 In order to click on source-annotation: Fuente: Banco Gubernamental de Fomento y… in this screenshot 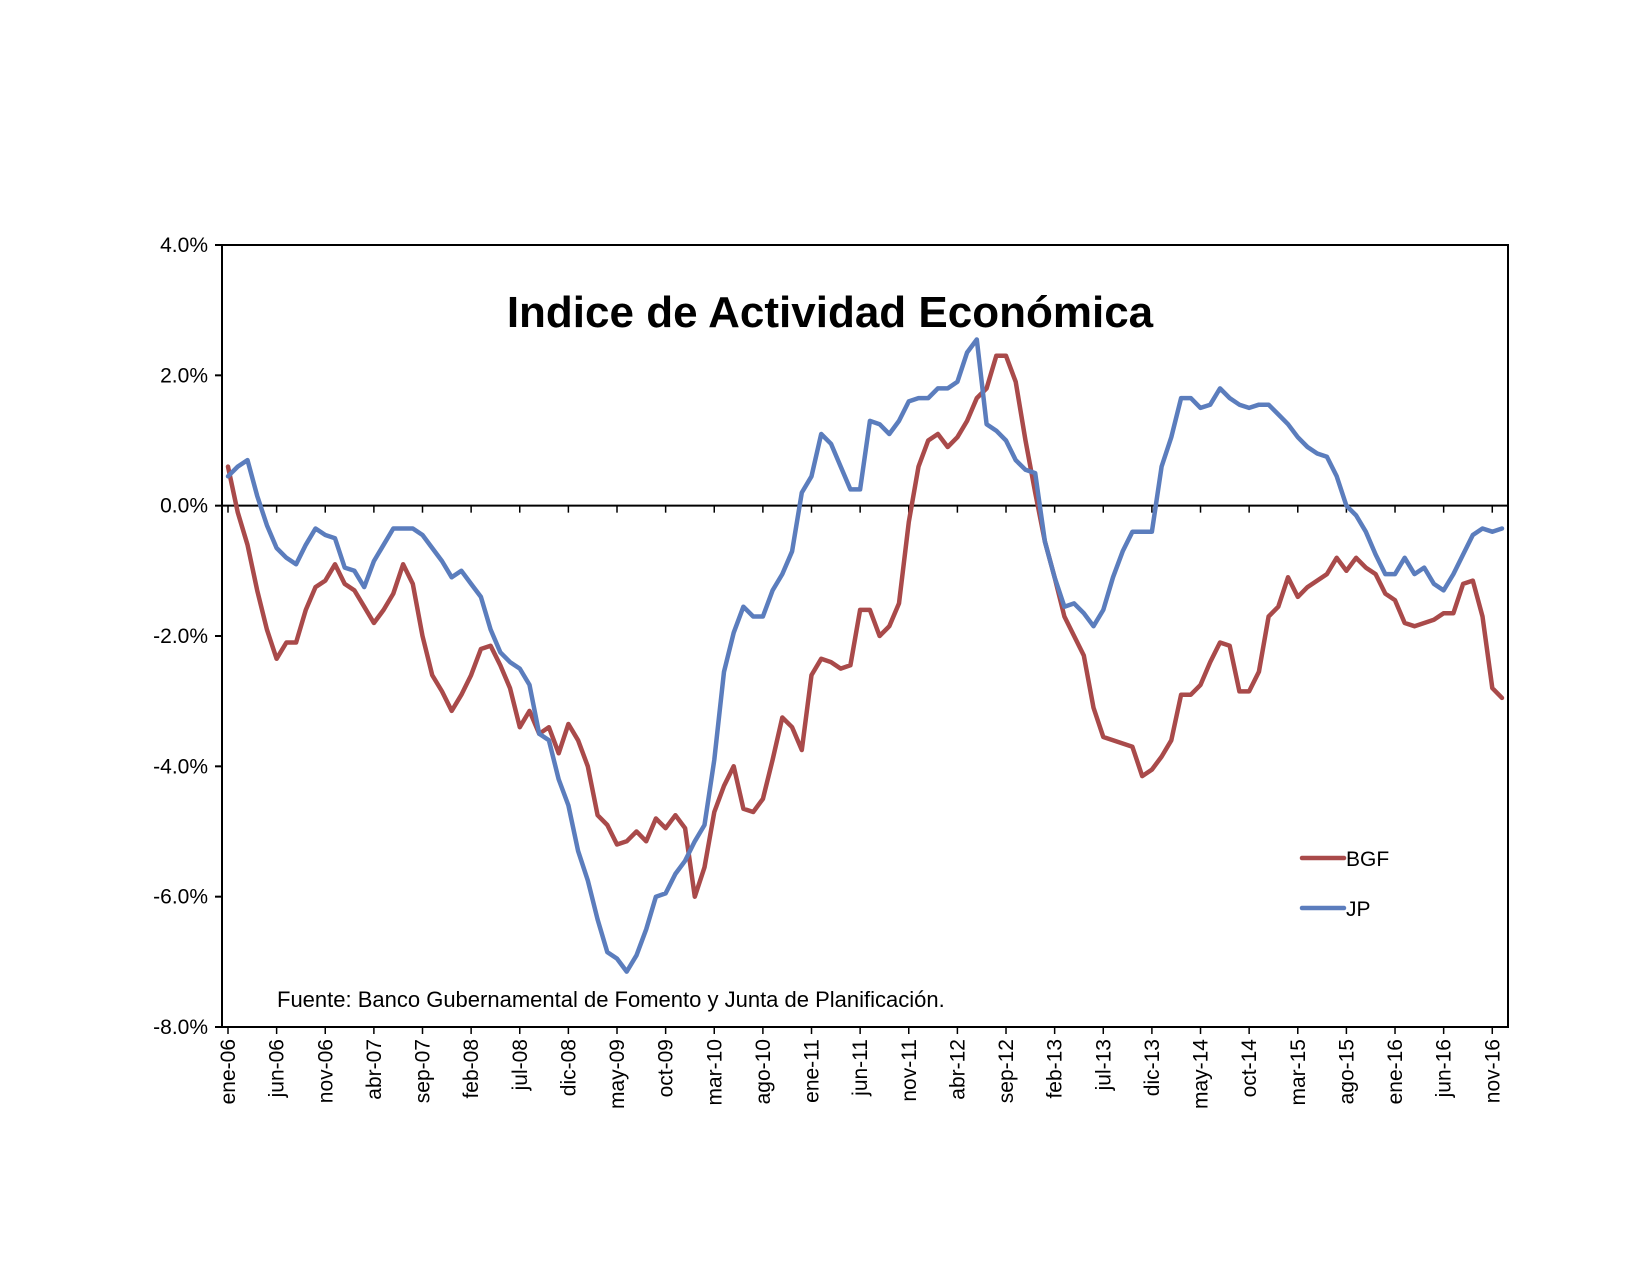, I will do `click(611, 999)`.